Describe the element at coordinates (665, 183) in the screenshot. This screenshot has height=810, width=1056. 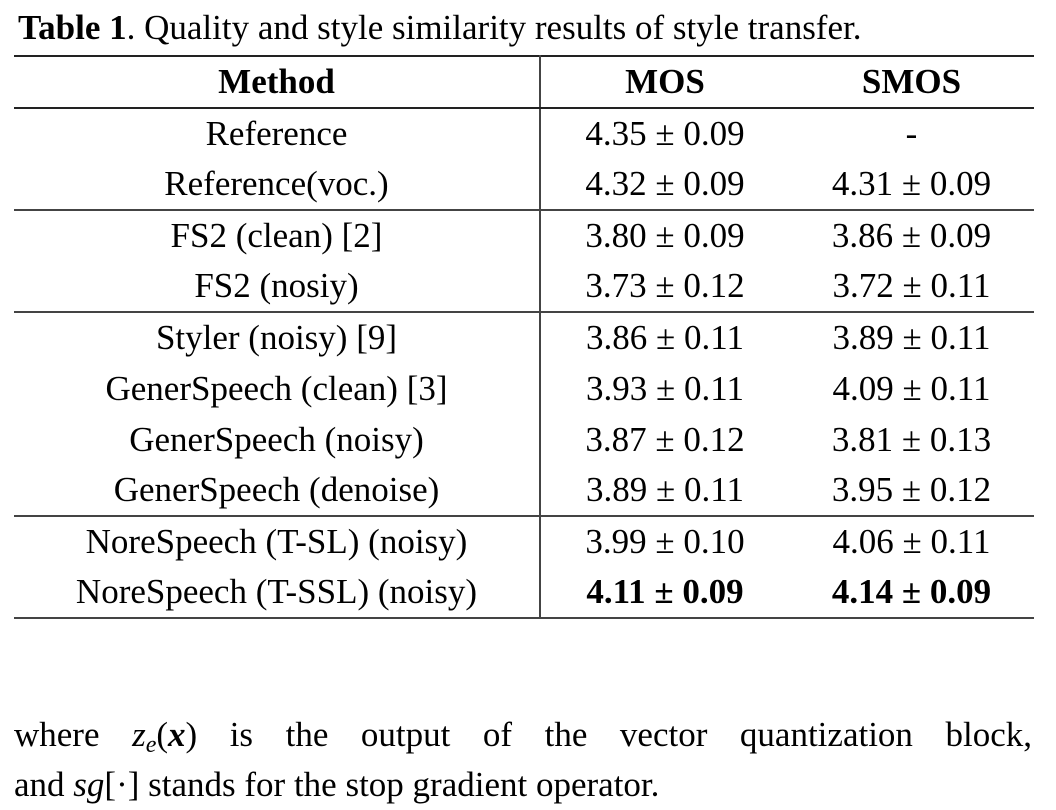
I see `cell: 4.32 ± 0.09` at that location.